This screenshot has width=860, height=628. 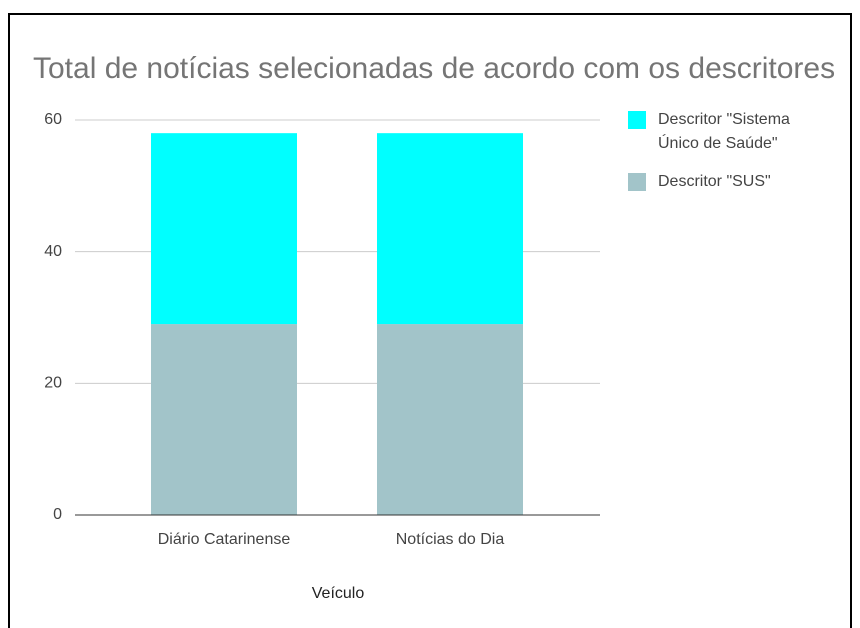 What do you see at coordinates (53, 383) in the screenshot?
I see `y-tick-label: 20` at bounding box center [53, 383].